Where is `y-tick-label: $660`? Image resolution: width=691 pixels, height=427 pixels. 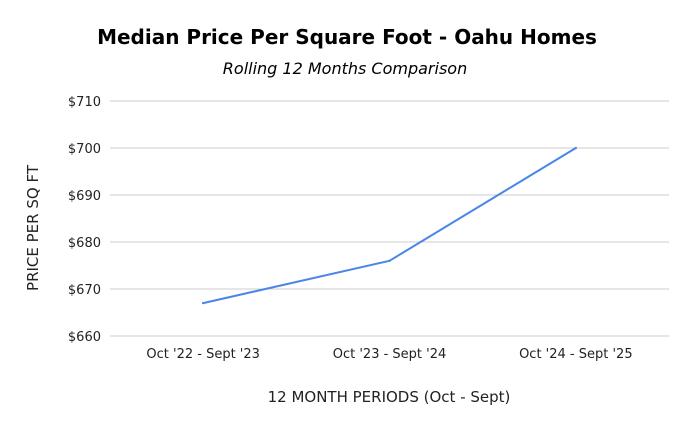
y-tick-label: $660 is located at coordinates (84, 337).